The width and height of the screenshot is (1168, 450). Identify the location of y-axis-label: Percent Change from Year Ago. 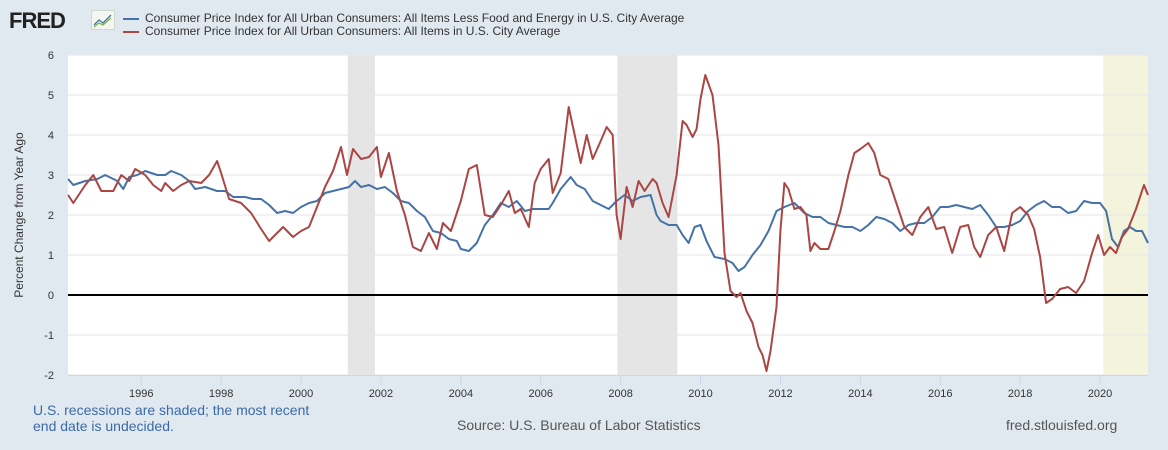
(19, 215).